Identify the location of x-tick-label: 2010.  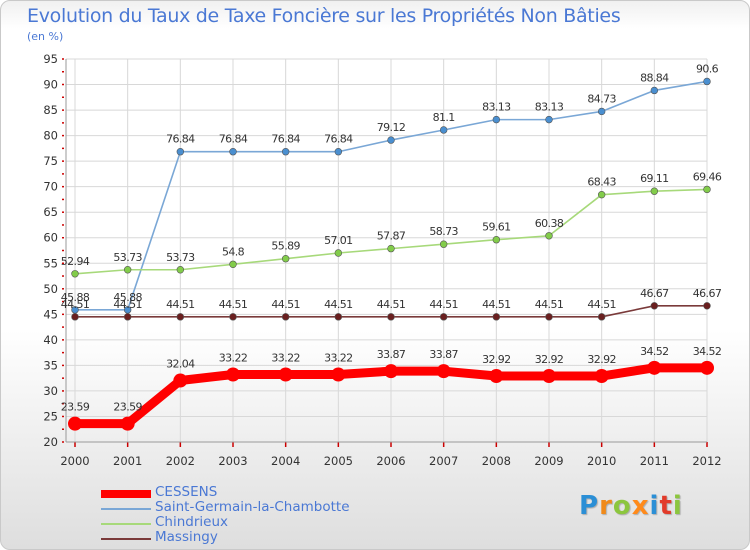
(601, 461).